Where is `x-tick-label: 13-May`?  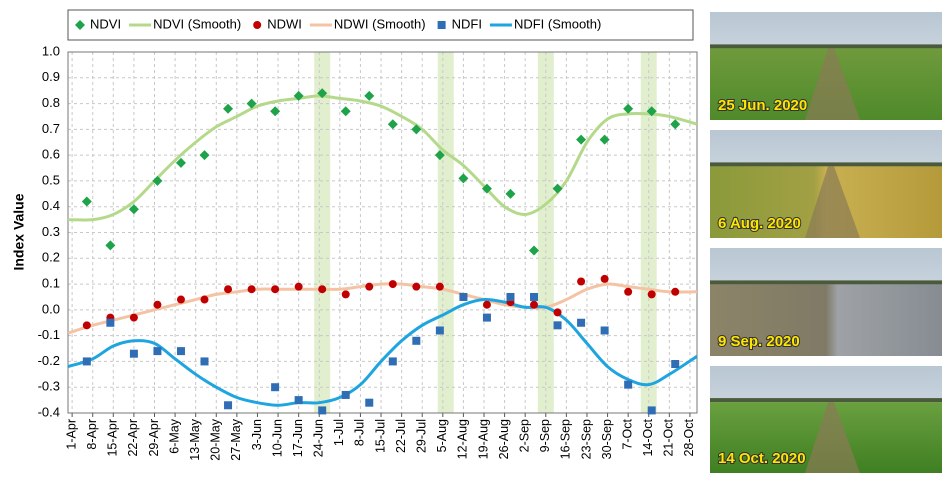
x-tick-label: 13-May is located at coordinates (195, 439).